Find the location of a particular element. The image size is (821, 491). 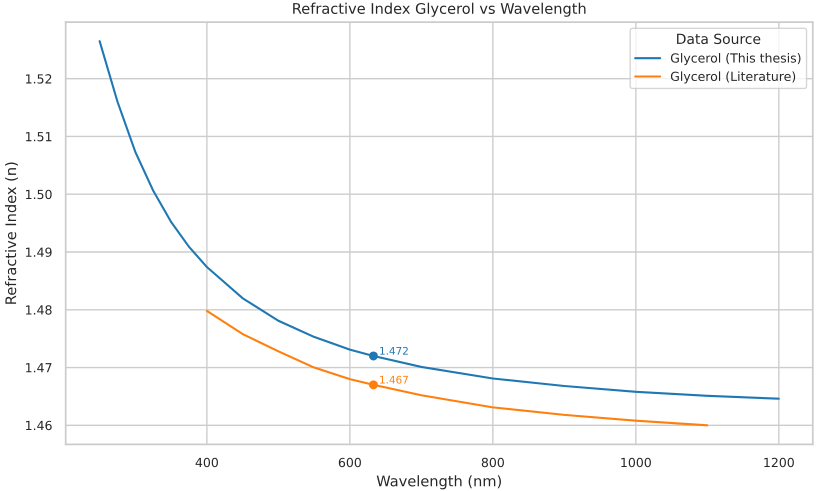

line-series is located at coordinates (457, 368).